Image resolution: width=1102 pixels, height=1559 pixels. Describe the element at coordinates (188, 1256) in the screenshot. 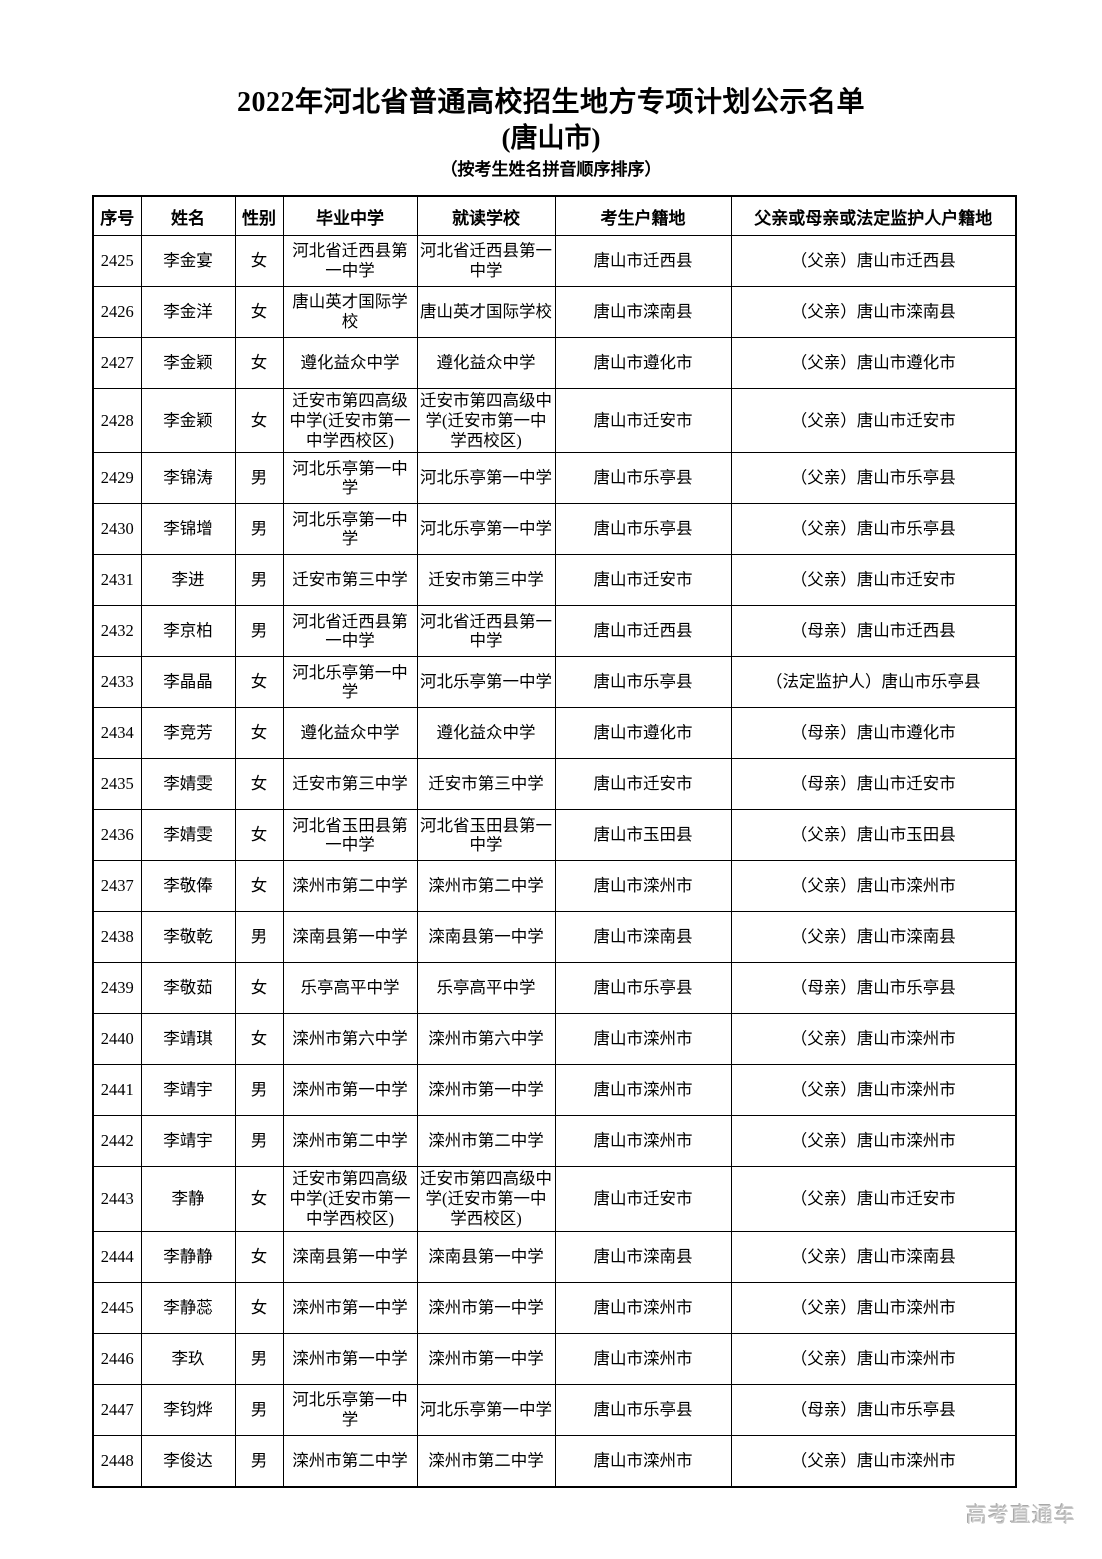

I see `cell-name: 李静静` at that location.